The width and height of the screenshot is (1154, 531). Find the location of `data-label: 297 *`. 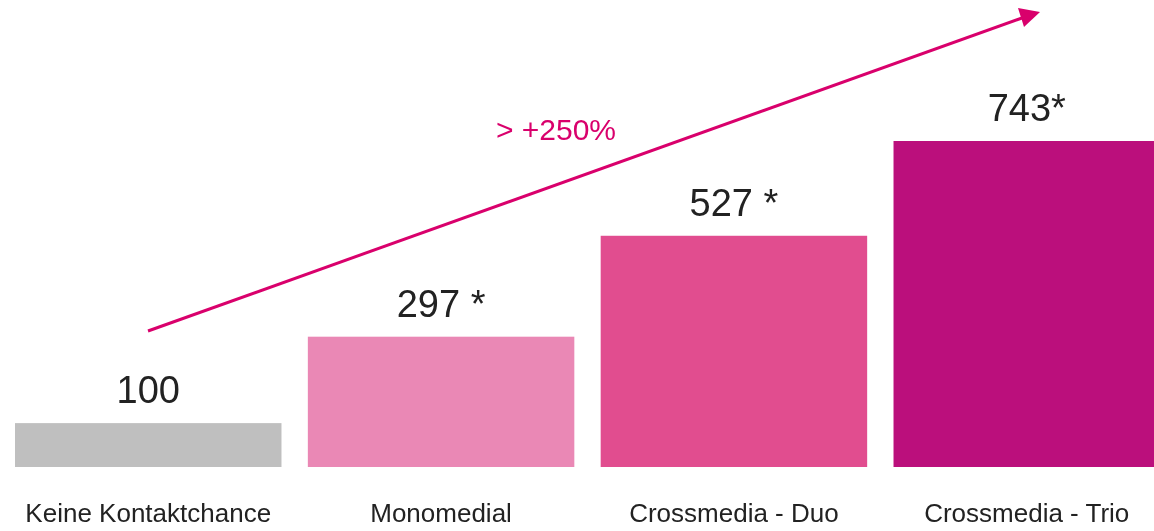

data-label: 297 * is located at coordinates (441, 303).